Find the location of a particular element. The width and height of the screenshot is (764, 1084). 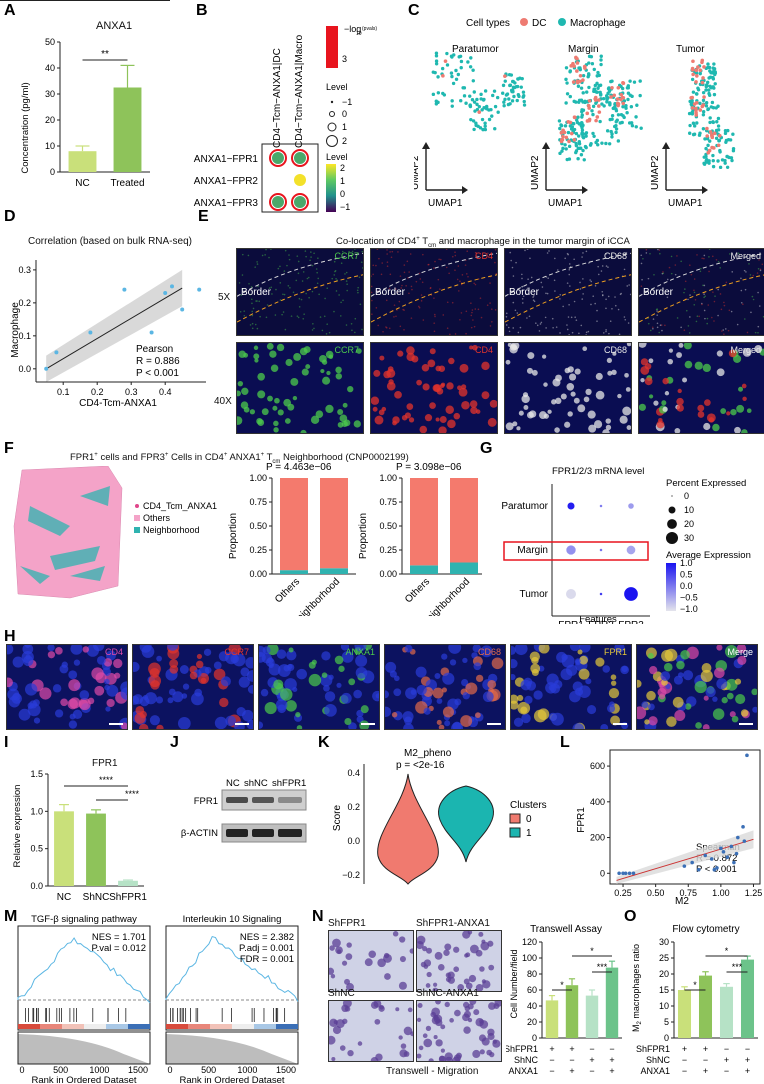

panel-c-yaxis-2: UMAP2 is located at coordinates (535, 172).